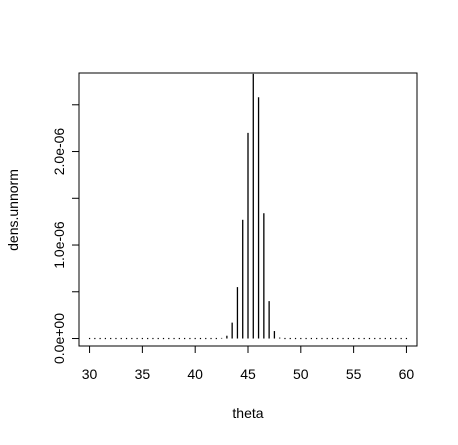 This screenshot has width=458, height=445. Describe the element at coordinates (195, 374) in the screenshot. I see `x-tick-label: 40` at that location.